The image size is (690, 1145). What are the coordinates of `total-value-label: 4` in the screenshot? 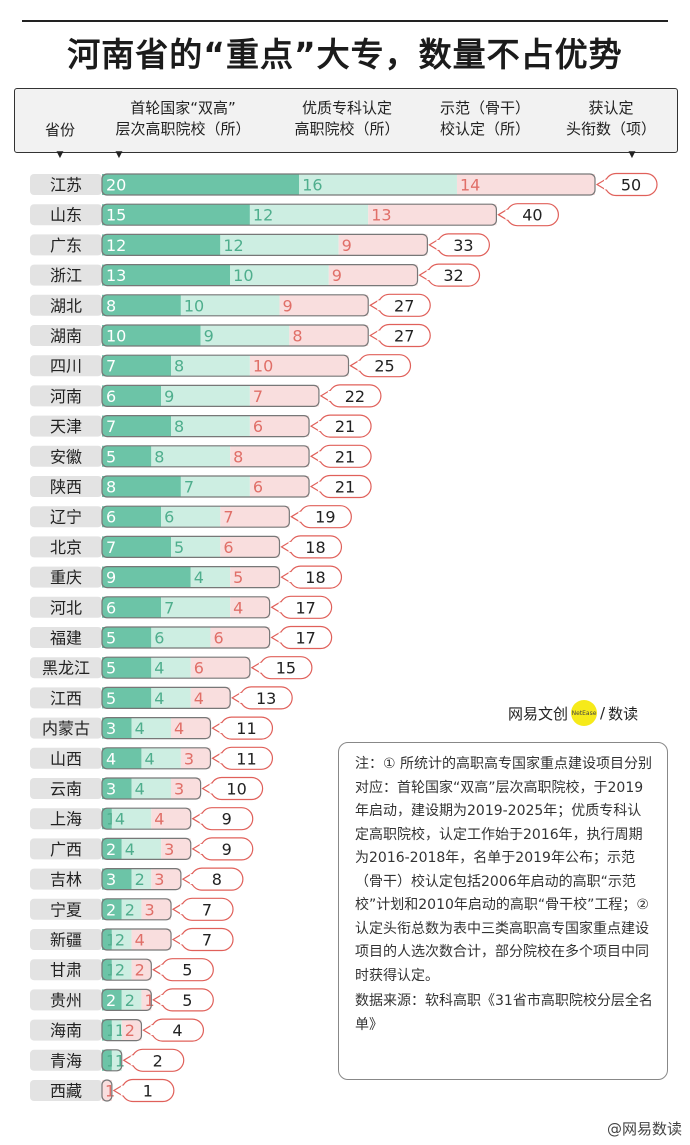 It's located at (177, 1030).